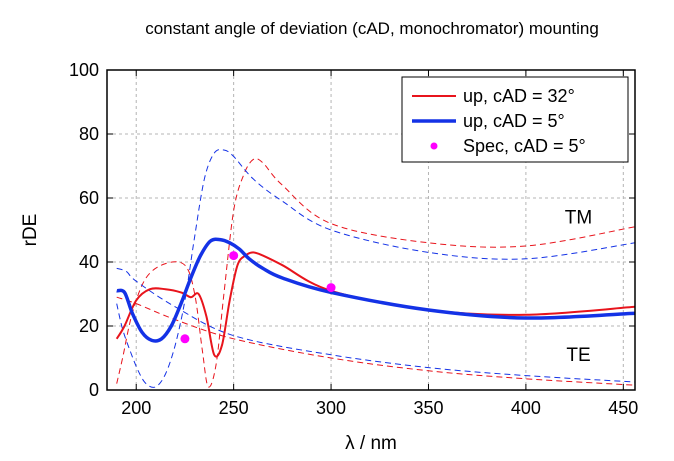  I want to click on x-tick-label: 450, so click(623, 408).